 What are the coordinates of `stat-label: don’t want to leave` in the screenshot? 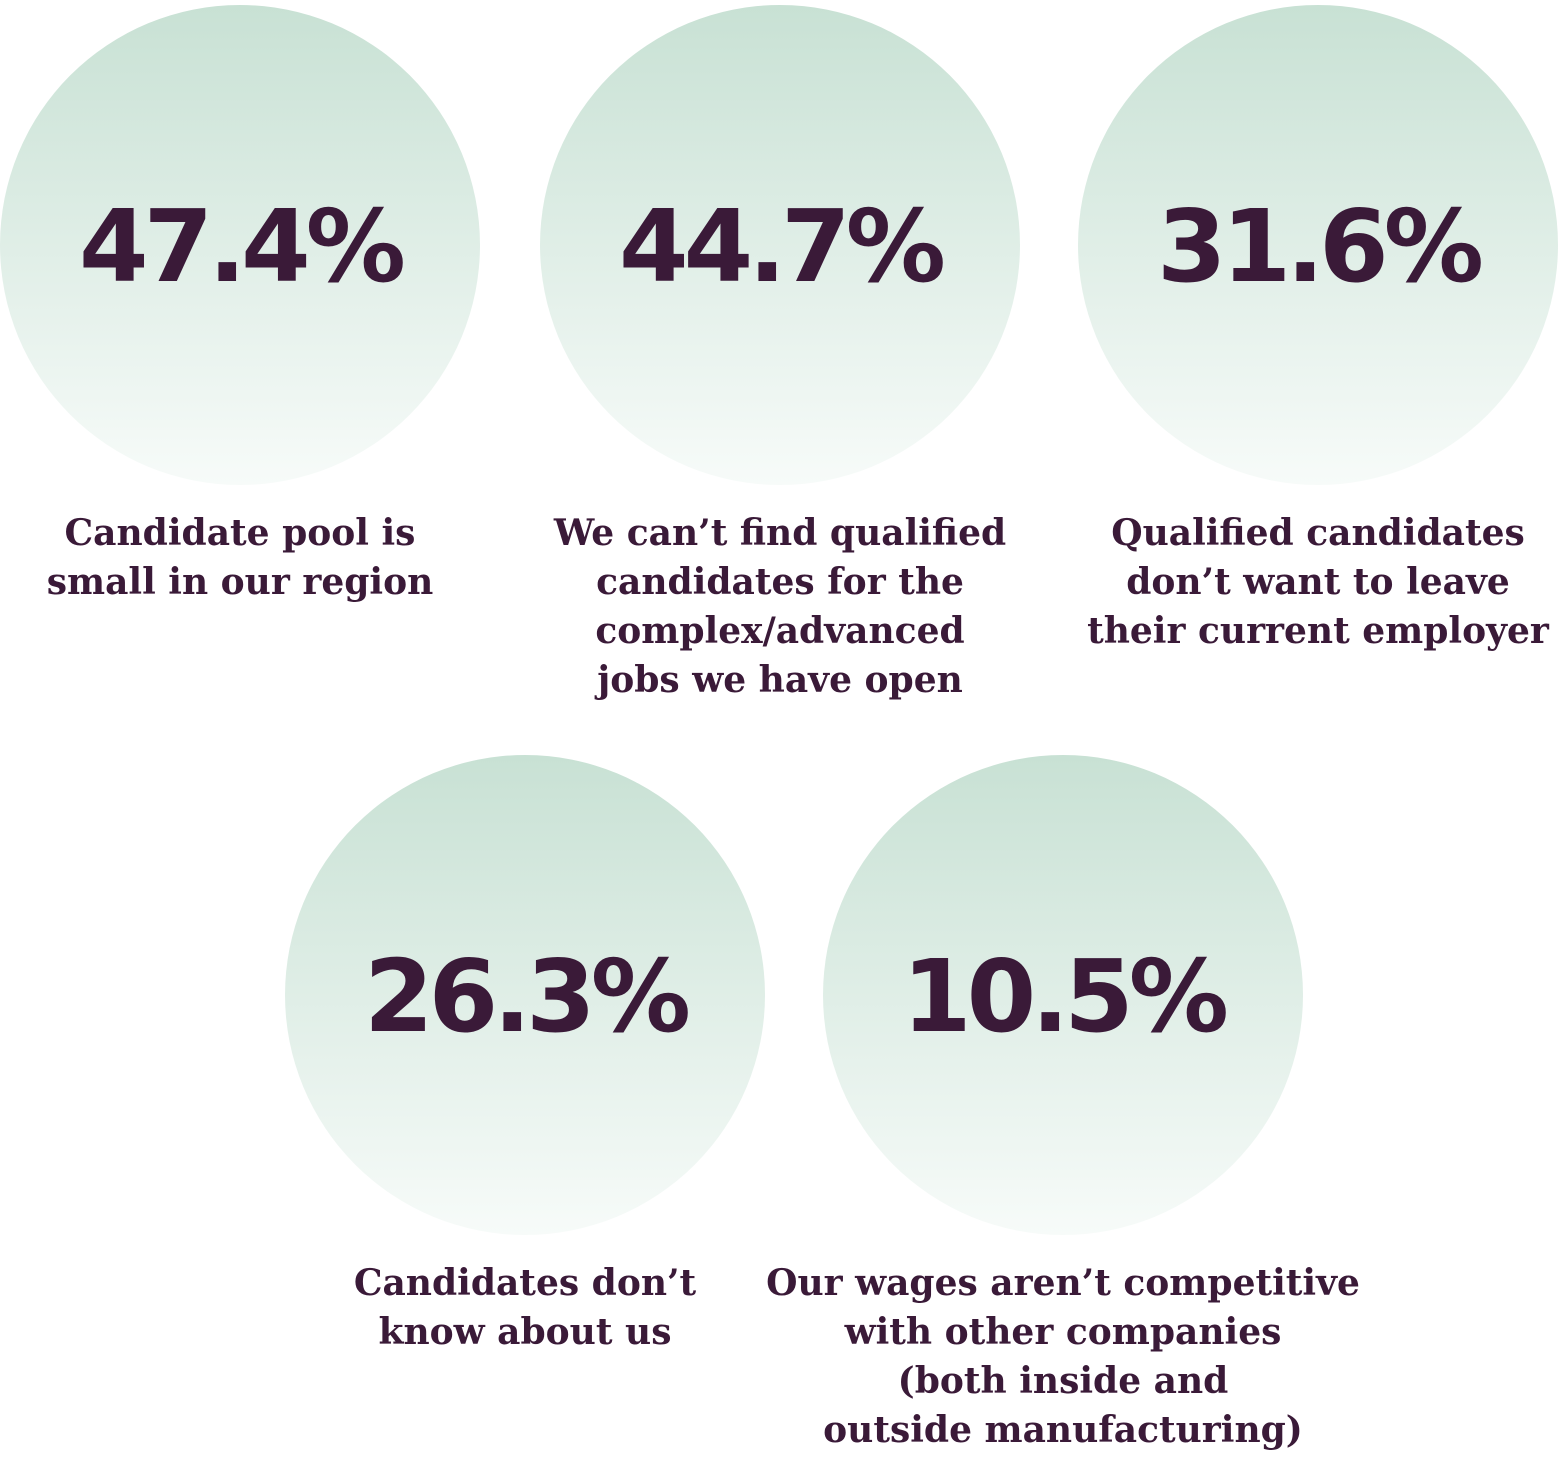 It's located at (1318, 582).